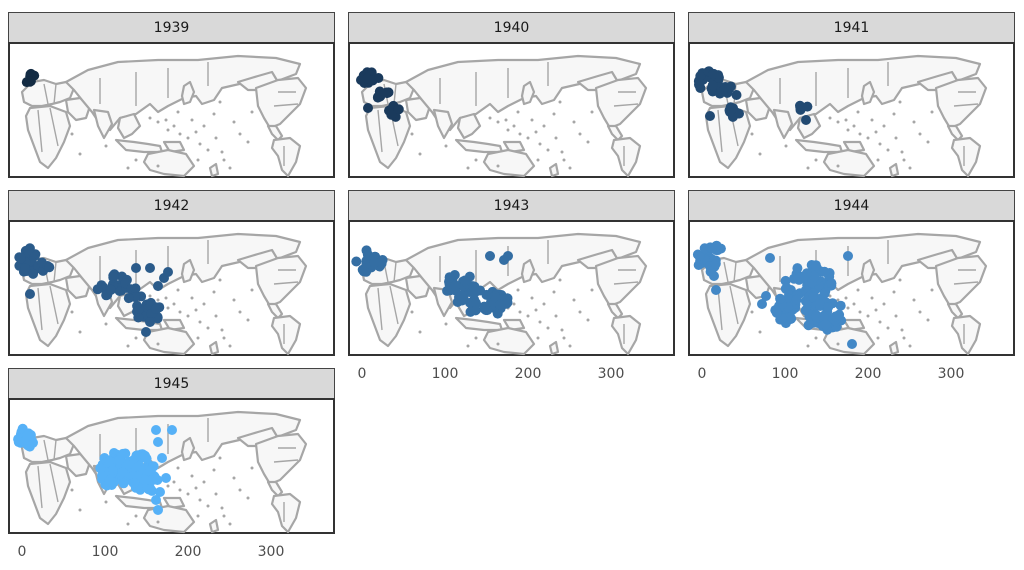 The width and height of the screenshot is (1024, 570). What do you see at coordinates (554, 170) in the screenshot?
I see `landmass-new-zealand` at bounding box center [554, 170].